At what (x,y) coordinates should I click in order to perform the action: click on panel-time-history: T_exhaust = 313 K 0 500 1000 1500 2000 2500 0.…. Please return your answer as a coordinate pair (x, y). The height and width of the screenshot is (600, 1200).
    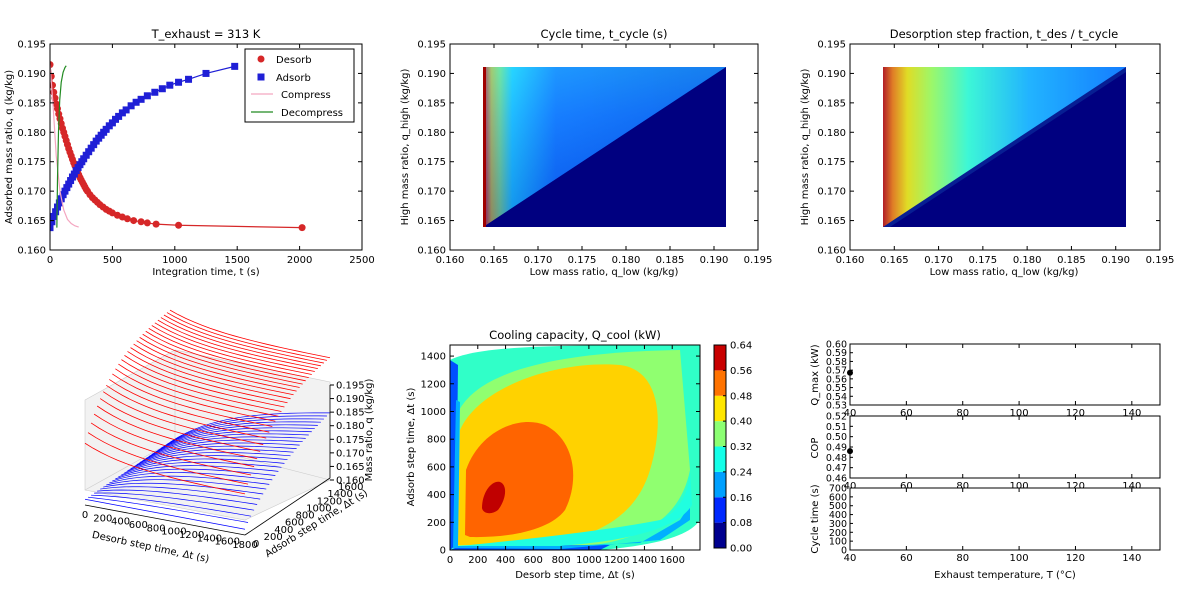
    Looking at the image, I should click on (189, 152).